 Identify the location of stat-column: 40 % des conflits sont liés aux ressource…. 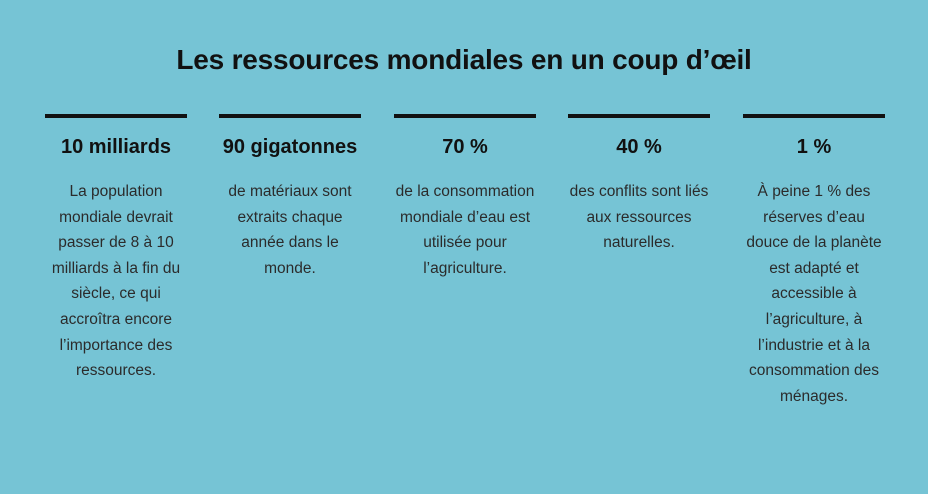
(639, 185).